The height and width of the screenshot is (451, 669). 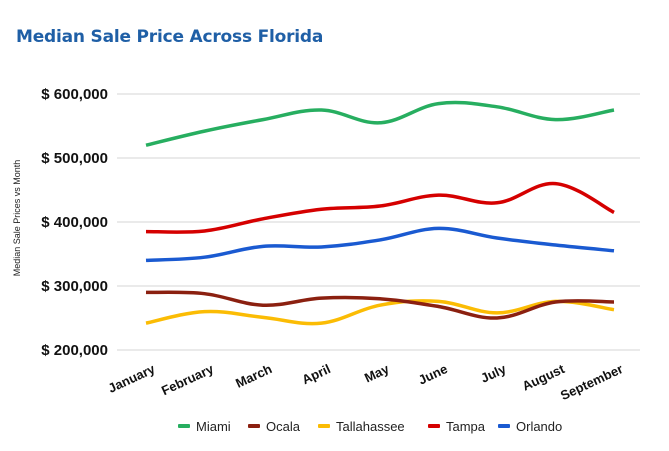 I want to click on legend-item-miami: Miami, so click(x=204, y=426).